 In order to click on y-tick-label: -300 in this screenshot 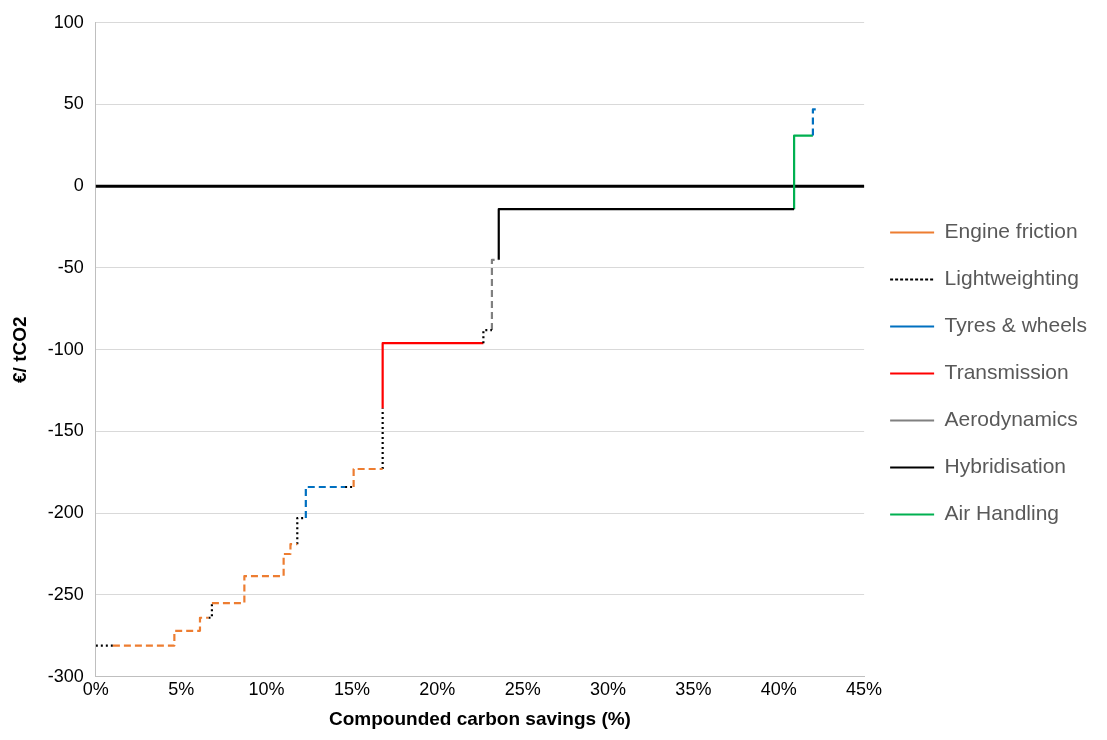, I will do `click(65, 675)`.